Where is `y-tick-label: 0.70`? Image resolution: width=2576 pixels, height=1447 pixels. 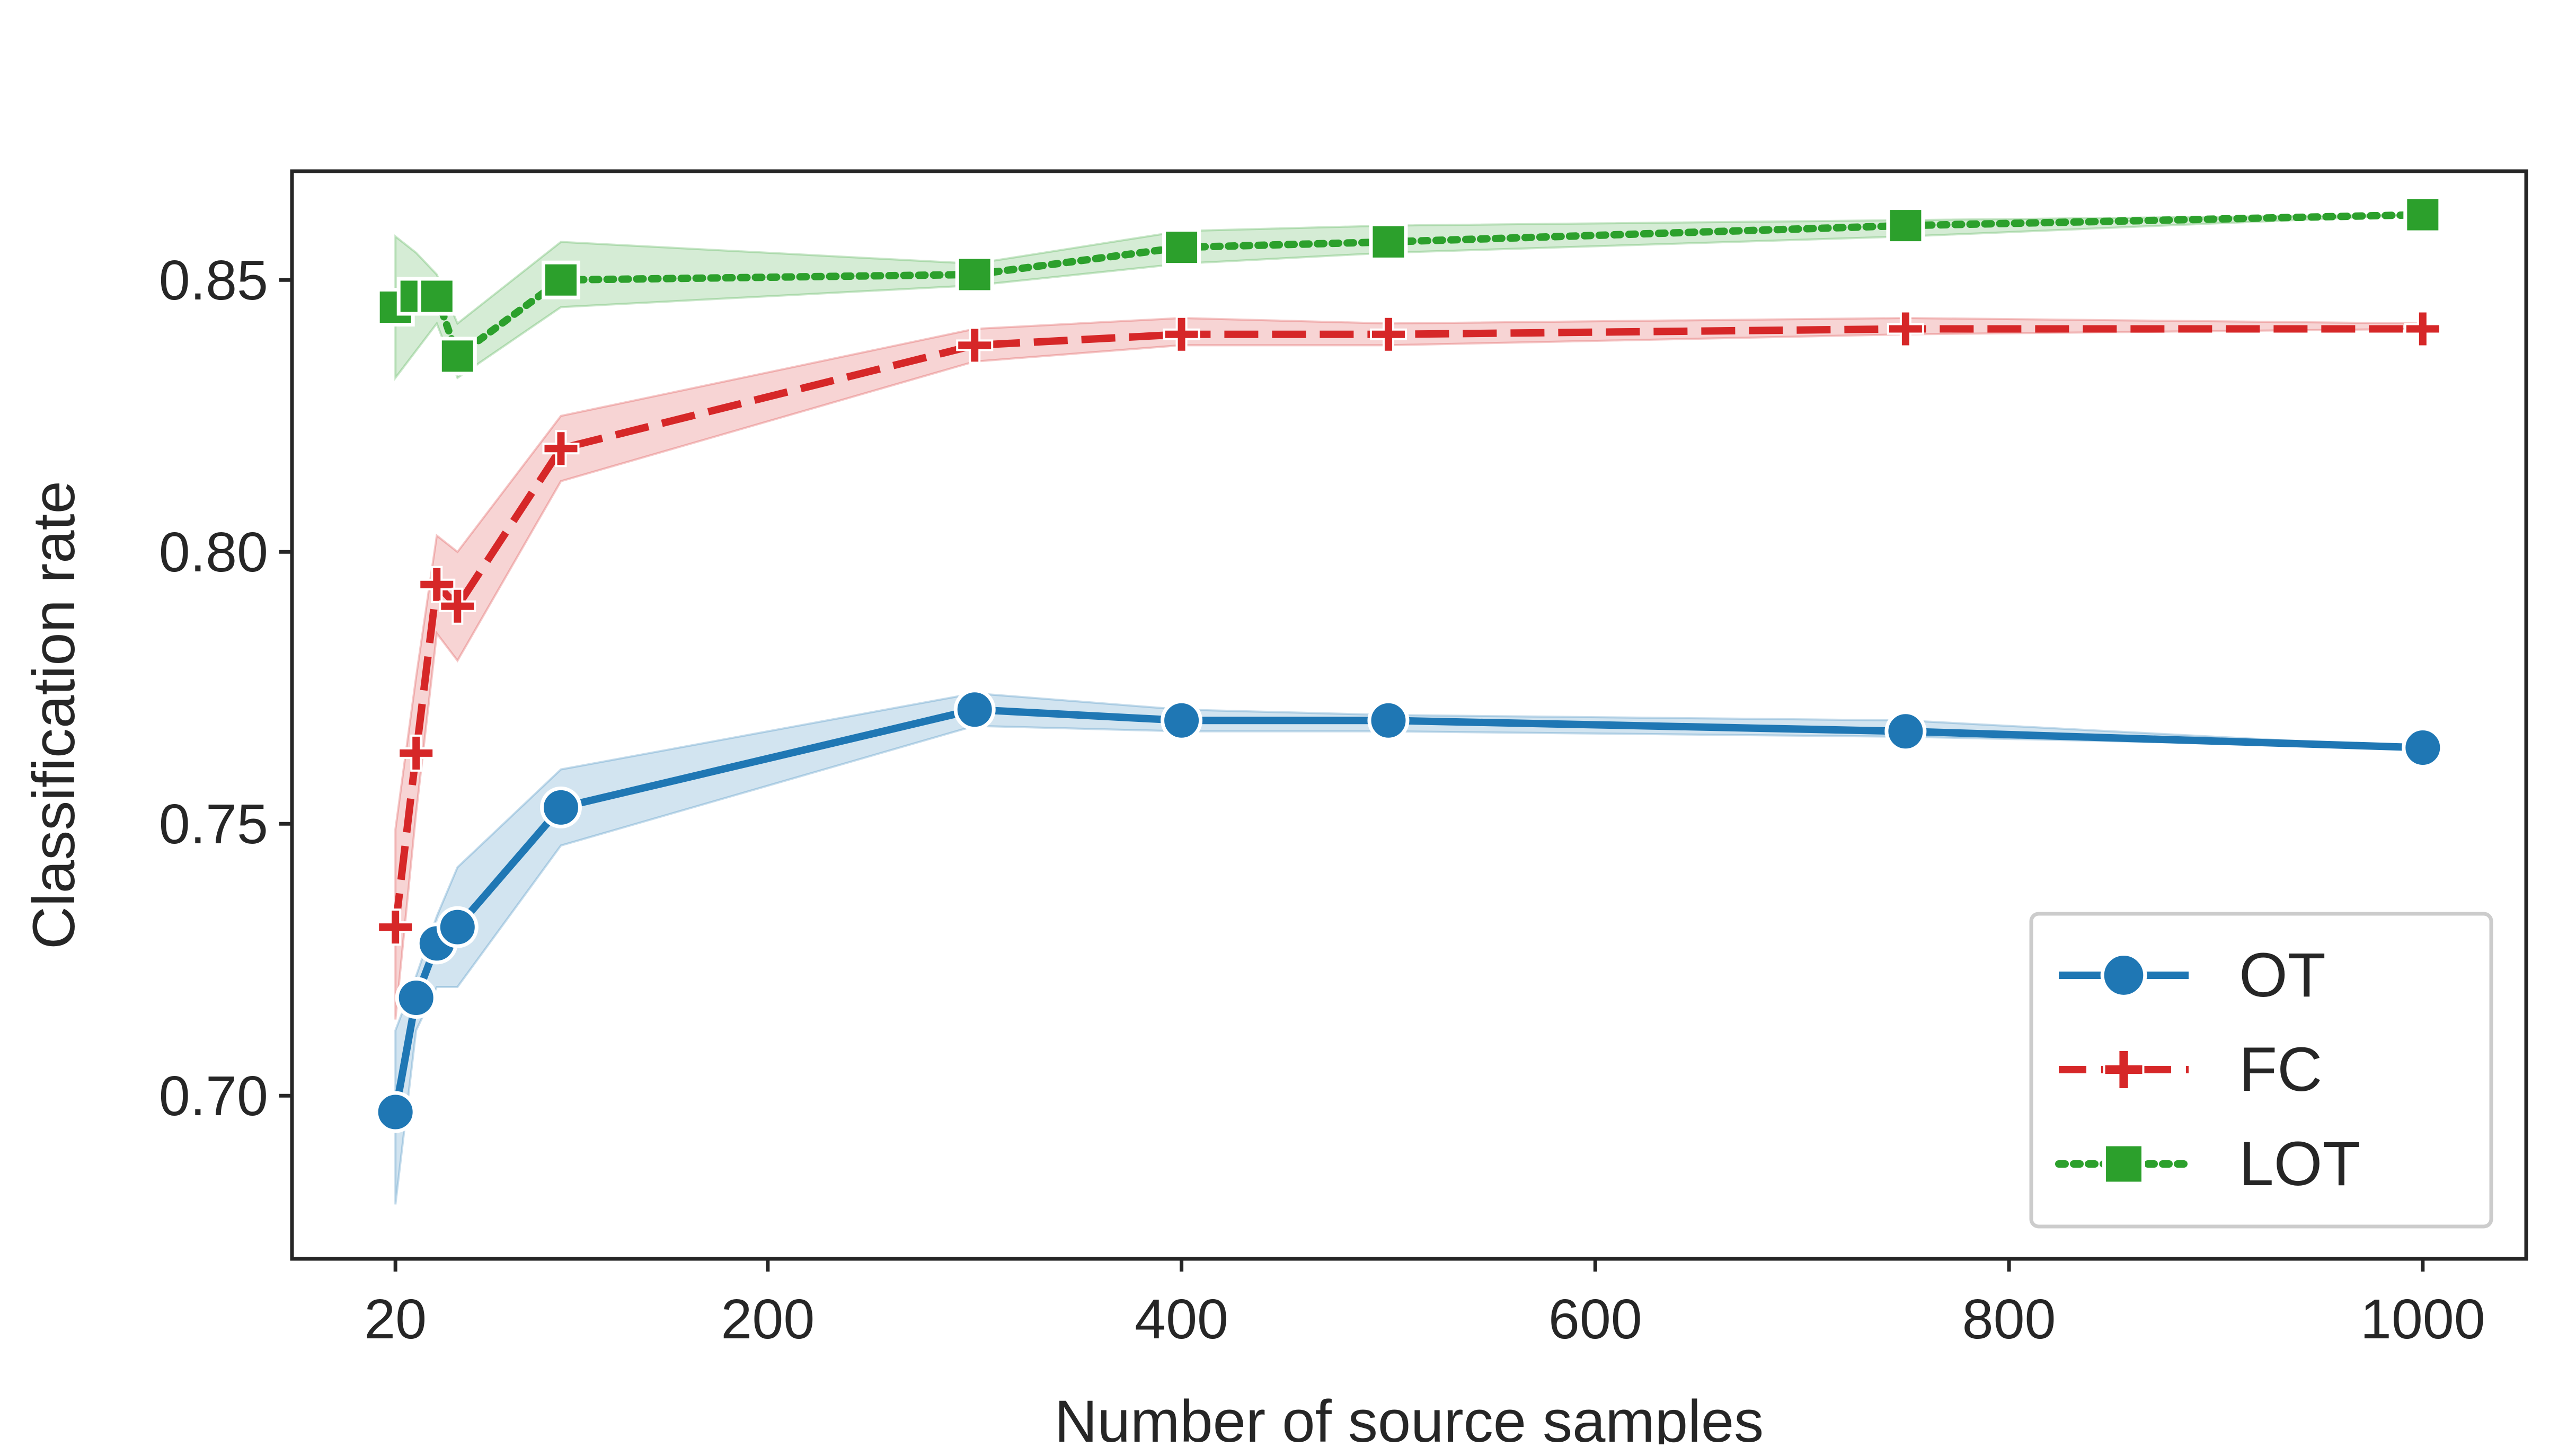
y-tick-label: 0.70 is located at coordinates (213, 1096).